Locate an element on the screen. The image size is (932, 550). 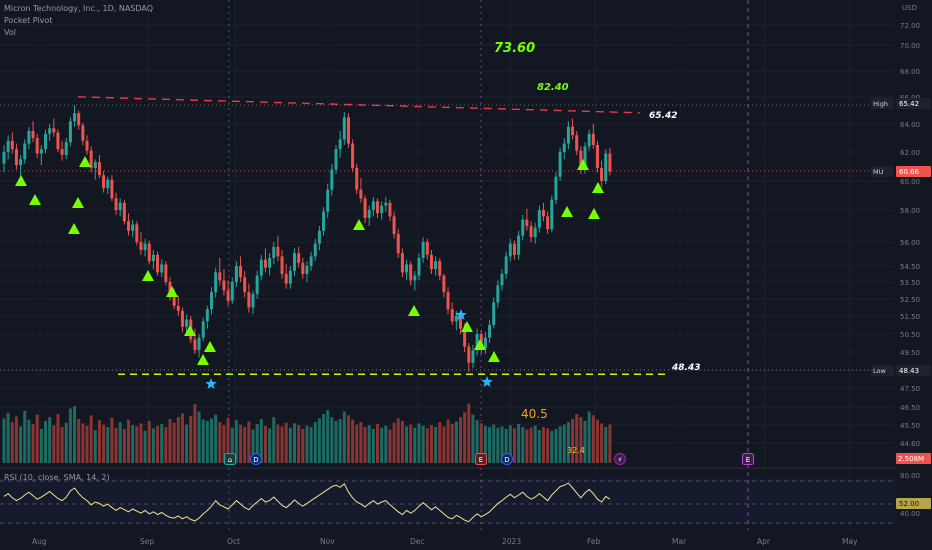
time-tick-label: Dec is located at coordinates (417, 541).